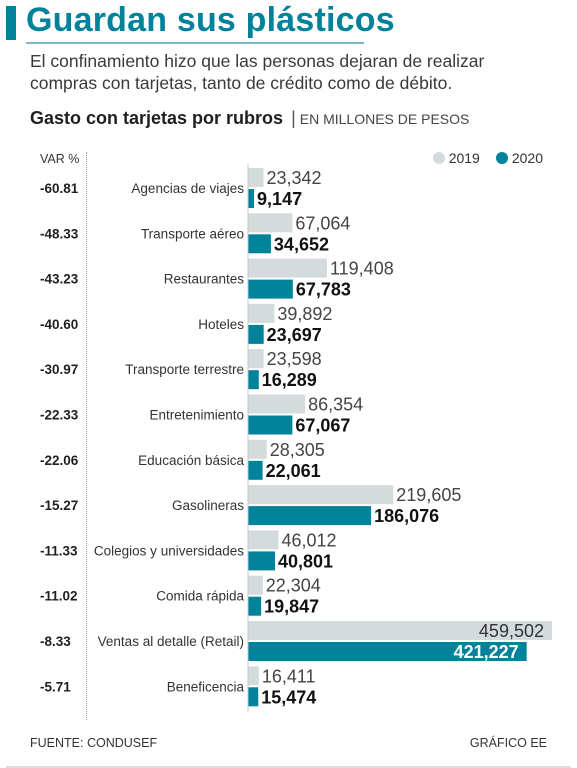  What do you see at coordinates (171, 641) in the screenshot?
I see `category-label: Ventas al detalle (Retail)` at bounding box center [171, 641].